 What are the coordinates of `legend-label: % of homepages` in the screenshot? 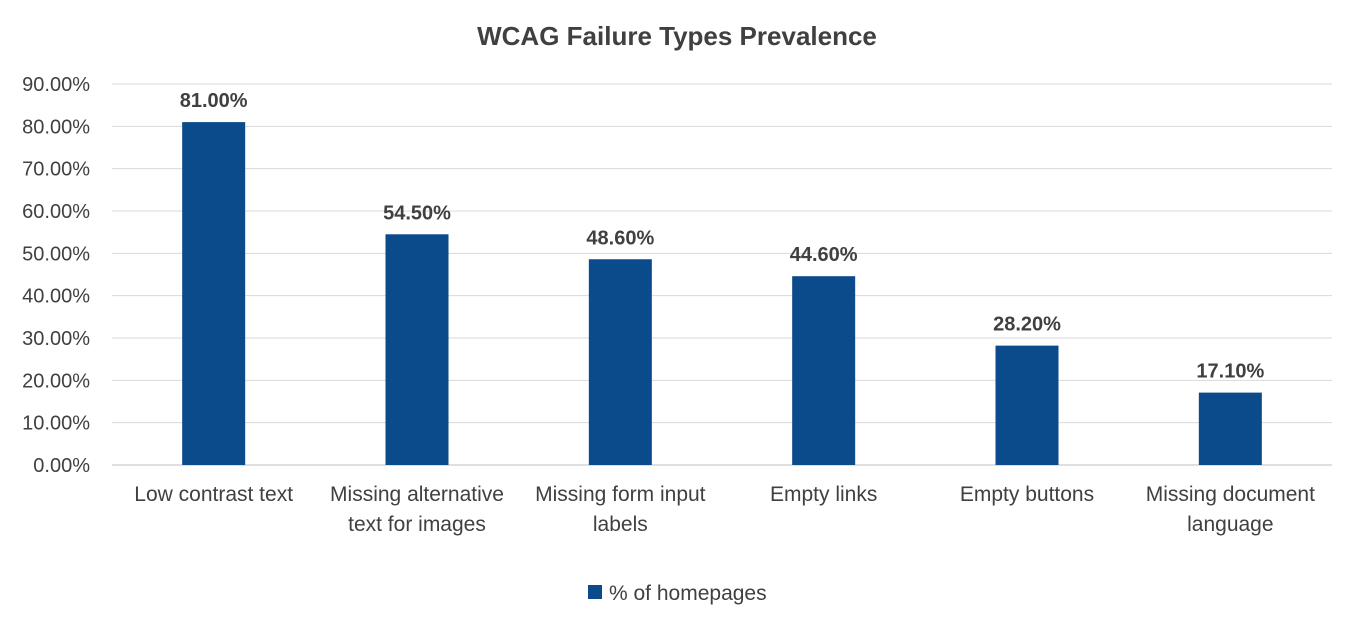 It's located at (688, 593).